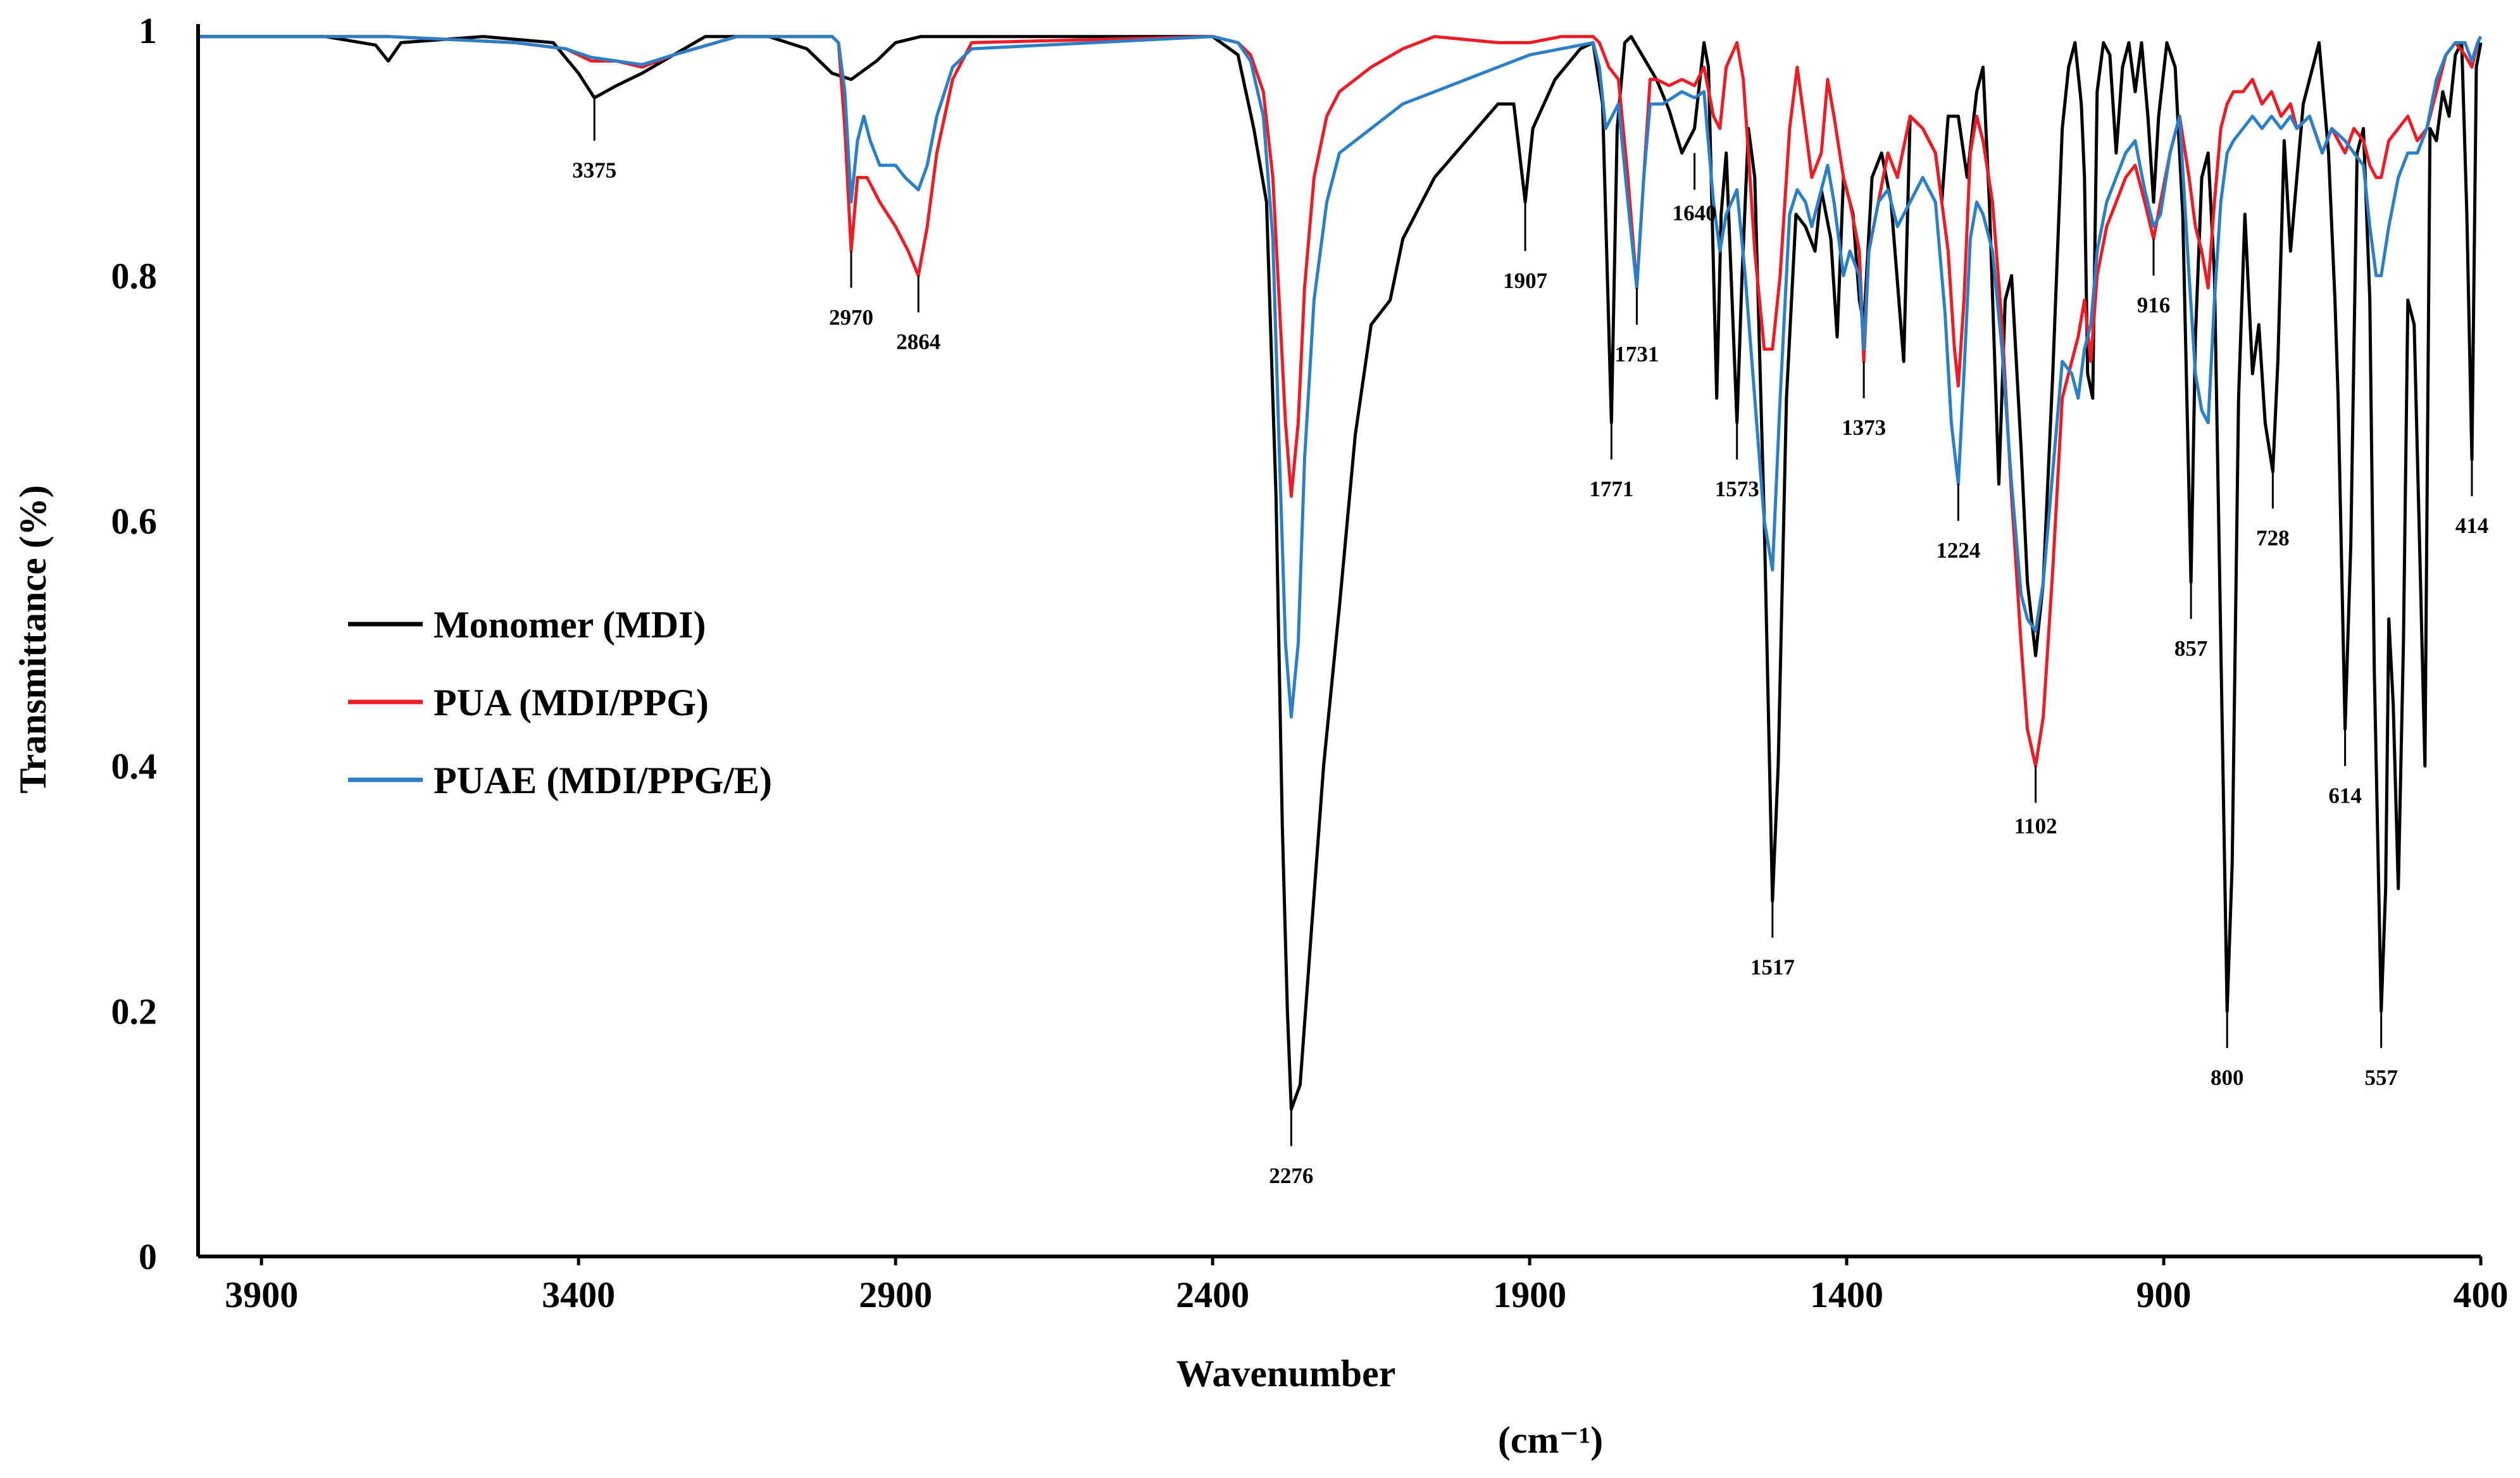  I want to click on peak-label: 1224, so click(1958, 550).